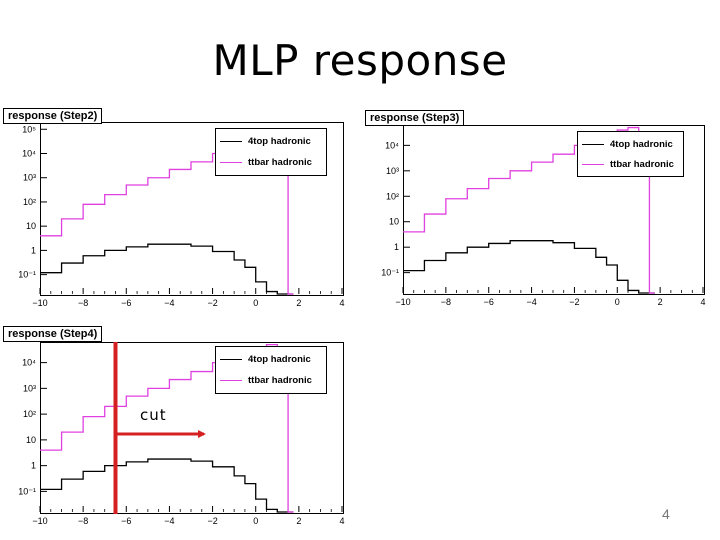  I want to click on cut-label: cut, so click(153, 415).